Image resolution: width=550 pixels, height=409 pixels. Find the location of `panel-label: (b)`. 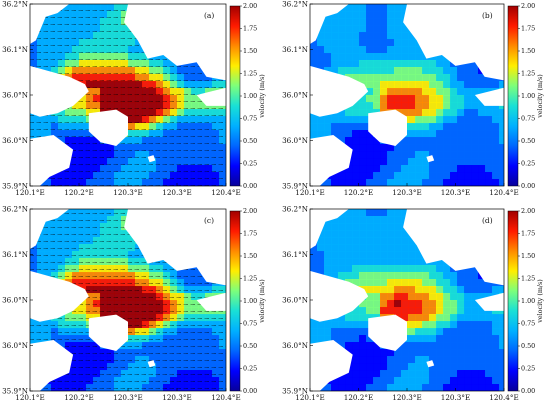

panel-label: (b) is located at coordinates (487, 15).